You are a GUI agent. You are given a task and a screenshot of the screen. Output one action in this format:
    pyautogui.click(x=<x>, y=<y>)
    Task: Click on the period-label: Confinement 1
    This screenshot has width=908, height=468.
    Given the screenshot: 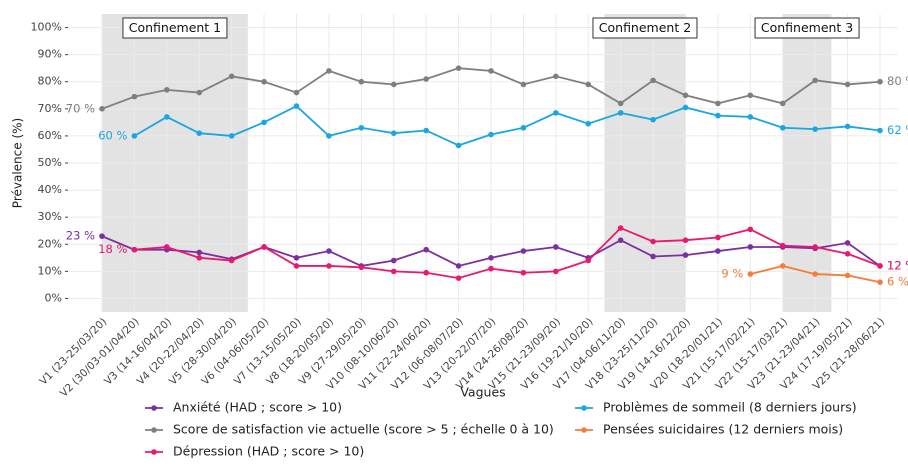 What is the action you would take?
    pyautogui.click(x=175, y=27)
    